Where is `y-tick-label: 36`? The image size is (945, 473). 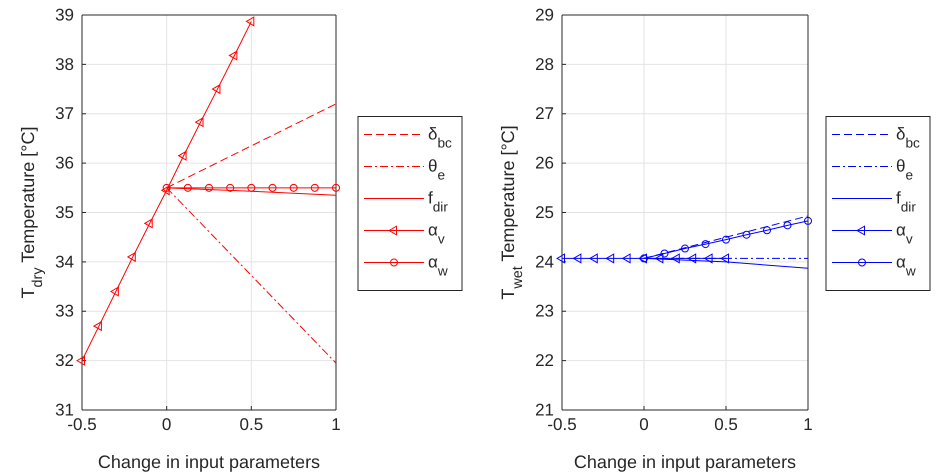 y-tick-label: 36 is located at coordinates (64, 163).